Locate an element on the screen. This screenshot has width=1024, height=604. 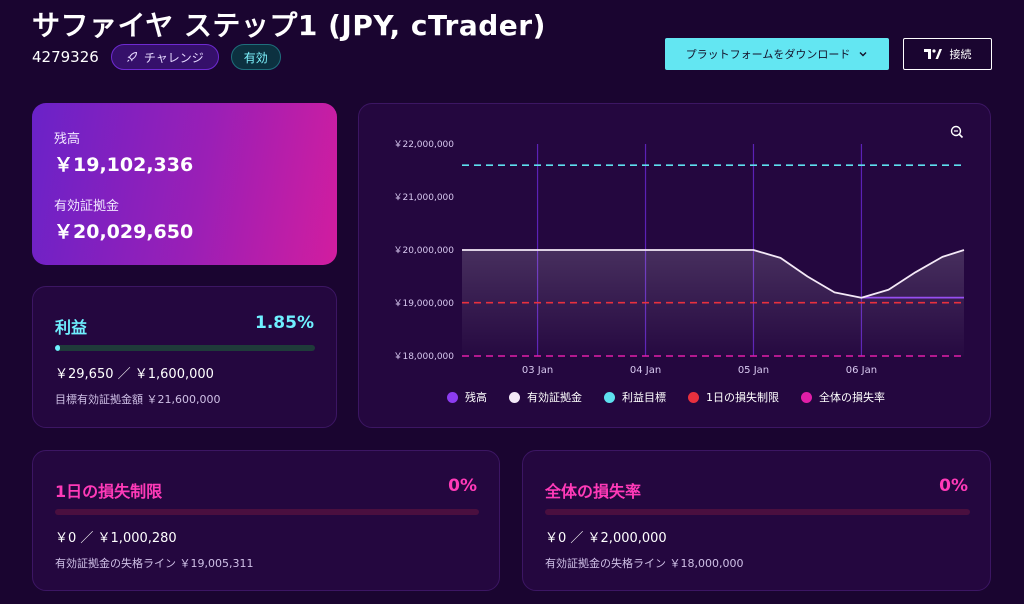
overall-loss-line: 有効証拠金の失格ライン ￥18,000,000 is located at coordinates (644, 563).